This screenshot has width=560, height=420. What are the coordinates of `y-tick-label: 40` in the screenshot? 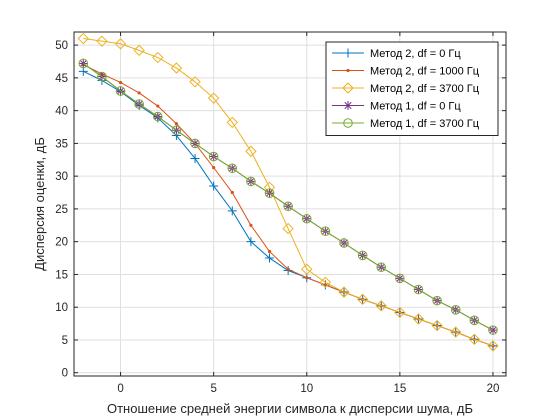 It's located at (61, 112).